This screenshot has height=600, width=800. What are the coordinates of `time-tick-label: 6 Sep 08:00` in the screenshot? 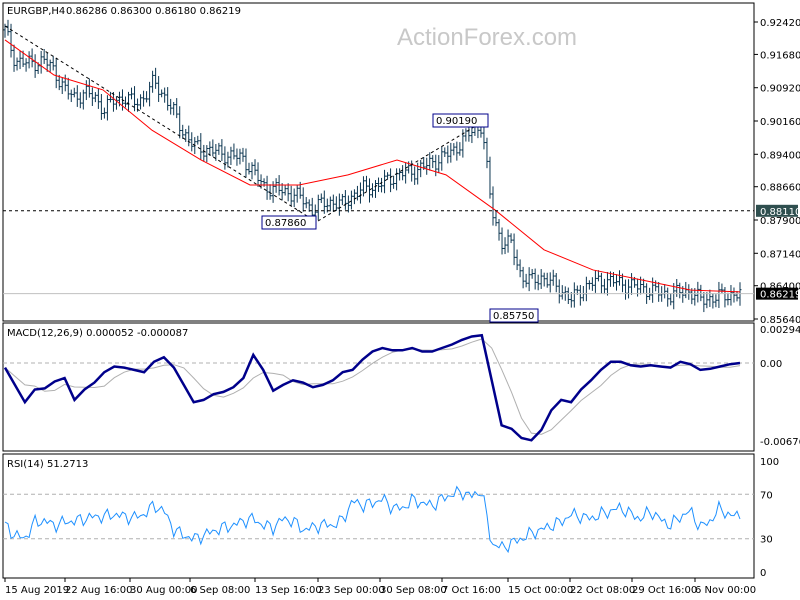 It's located at (220, 590).